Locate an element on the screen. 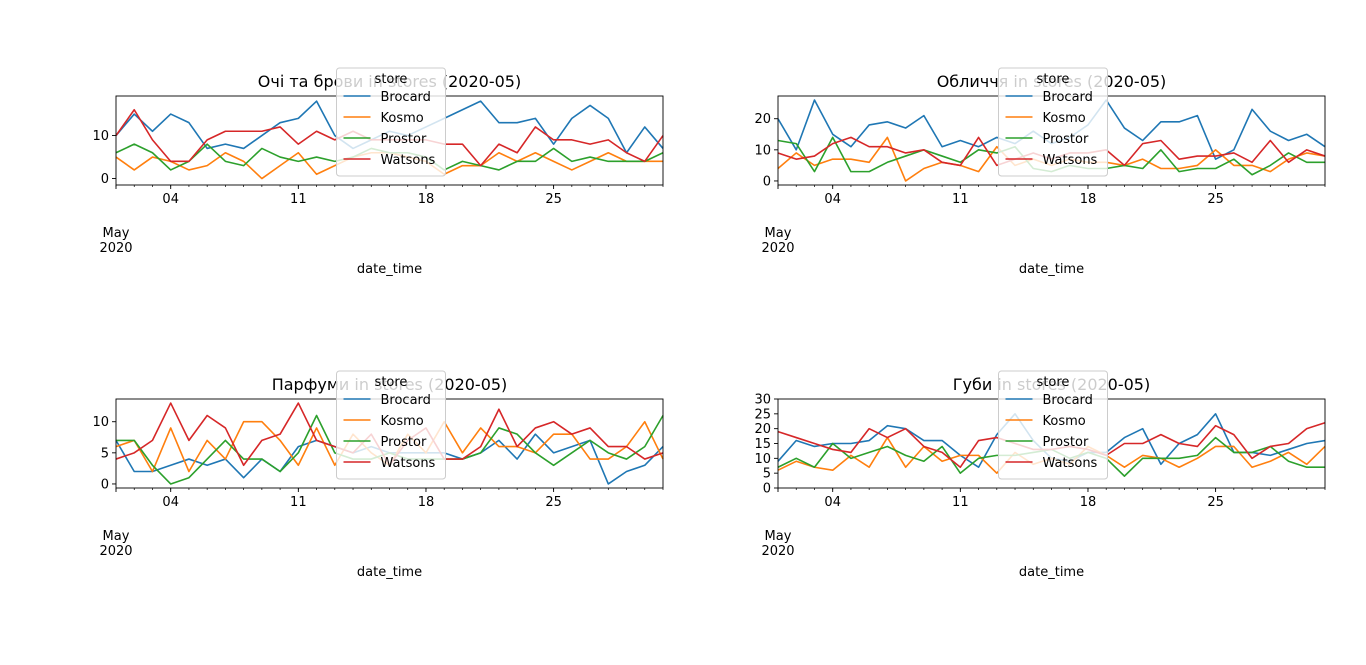 This screenshot has height=665, width=1366. y-tick-label: 15 is located at coordinates (762, 444).